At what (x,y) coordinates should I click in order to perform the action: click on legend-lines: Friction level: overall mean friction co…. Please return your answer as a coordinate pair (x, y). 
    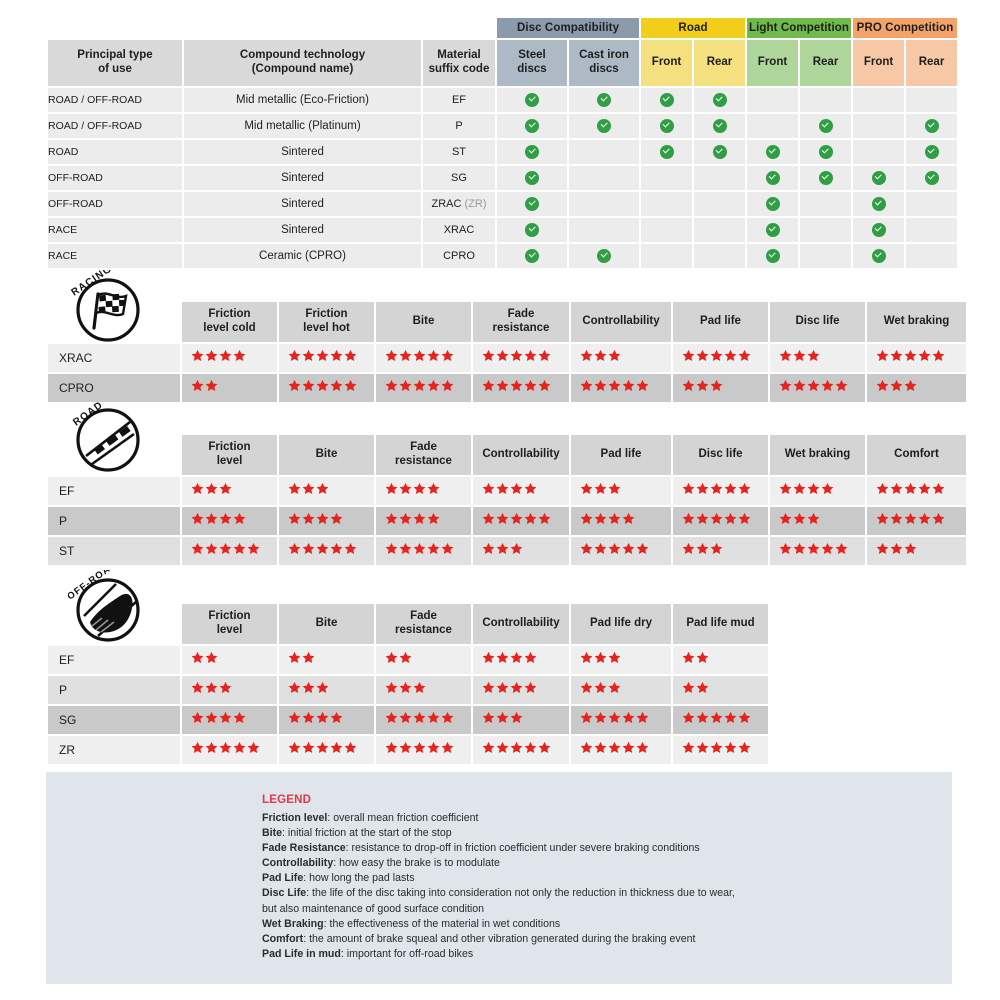
    Looking at the image, I should click on (498, 886).